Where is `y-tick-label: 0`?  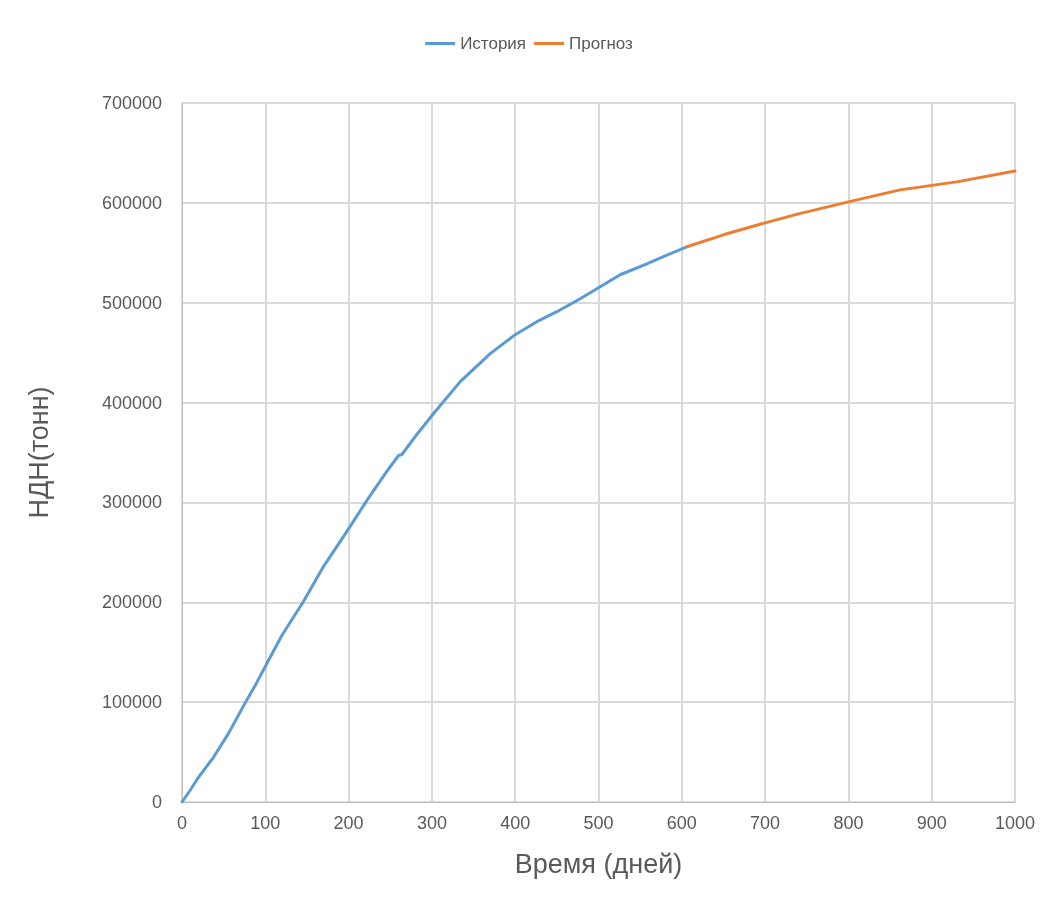
y-tick-label: 0 is located at coordinates (156, 802).